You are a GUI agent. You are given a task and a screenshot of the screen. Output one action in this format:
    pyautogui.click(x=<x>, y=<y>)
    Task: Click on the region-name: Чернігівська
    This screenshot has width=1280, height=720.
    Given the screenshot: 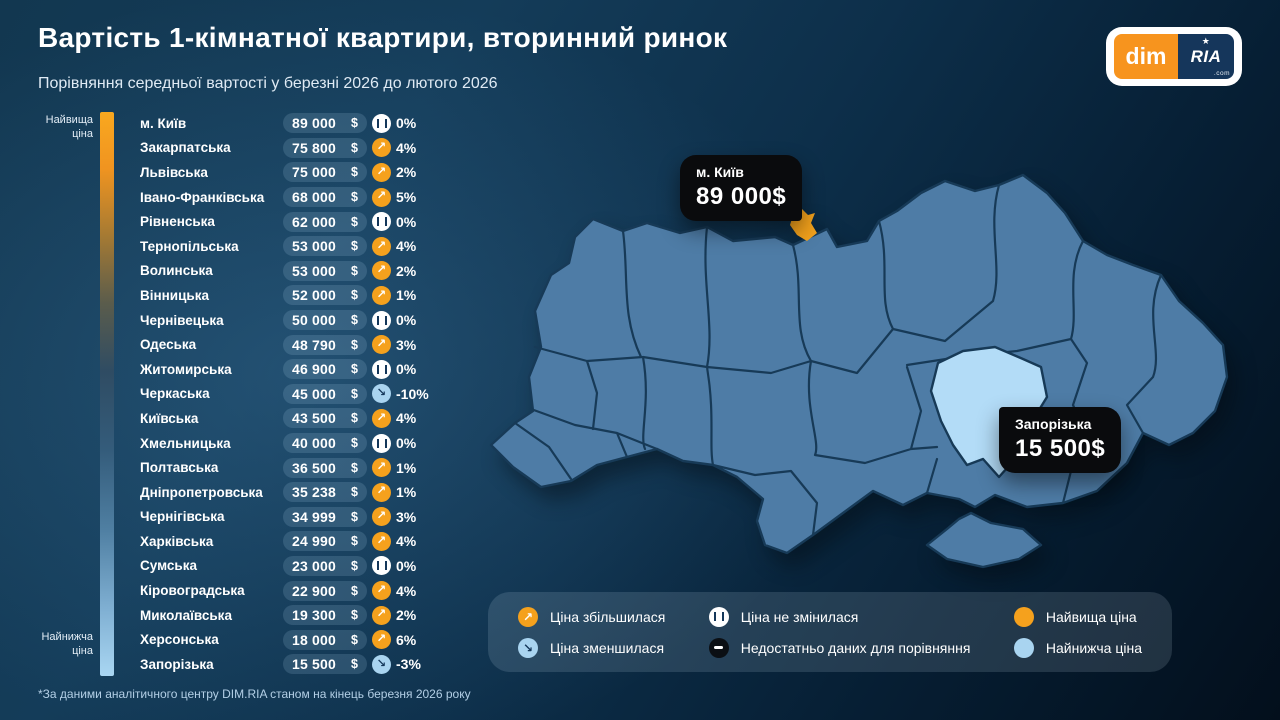 What is the action you would take?
    pyautogui.click(x=182, y=517)
    